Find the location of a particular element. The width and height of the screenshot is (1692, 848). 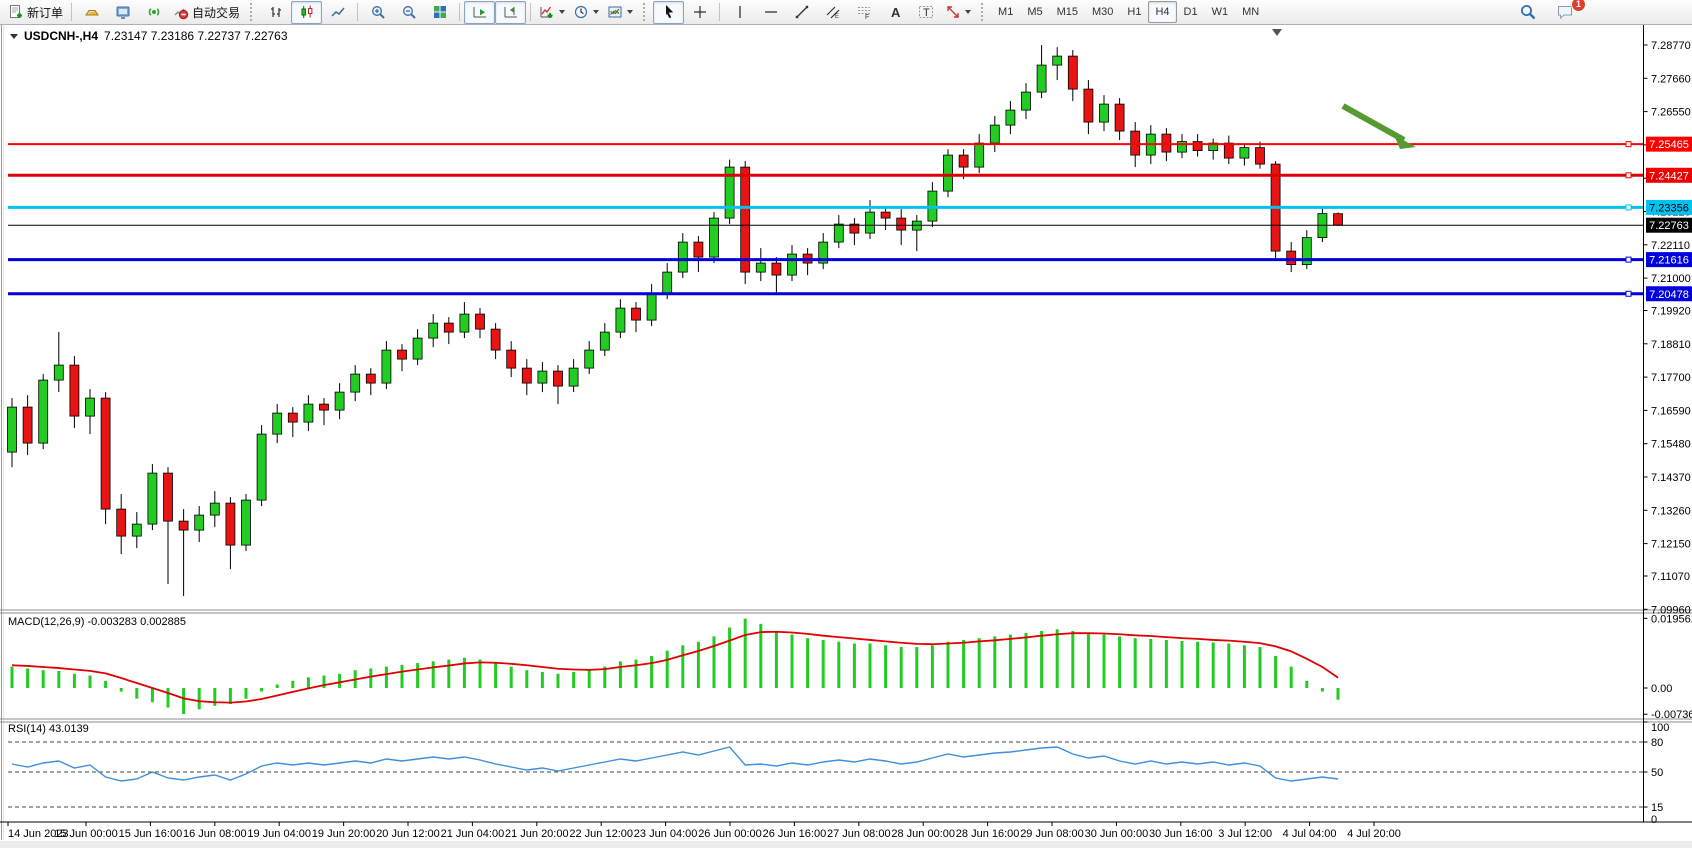

symbol-dropdown-icon is located at coordinates (14, 36).